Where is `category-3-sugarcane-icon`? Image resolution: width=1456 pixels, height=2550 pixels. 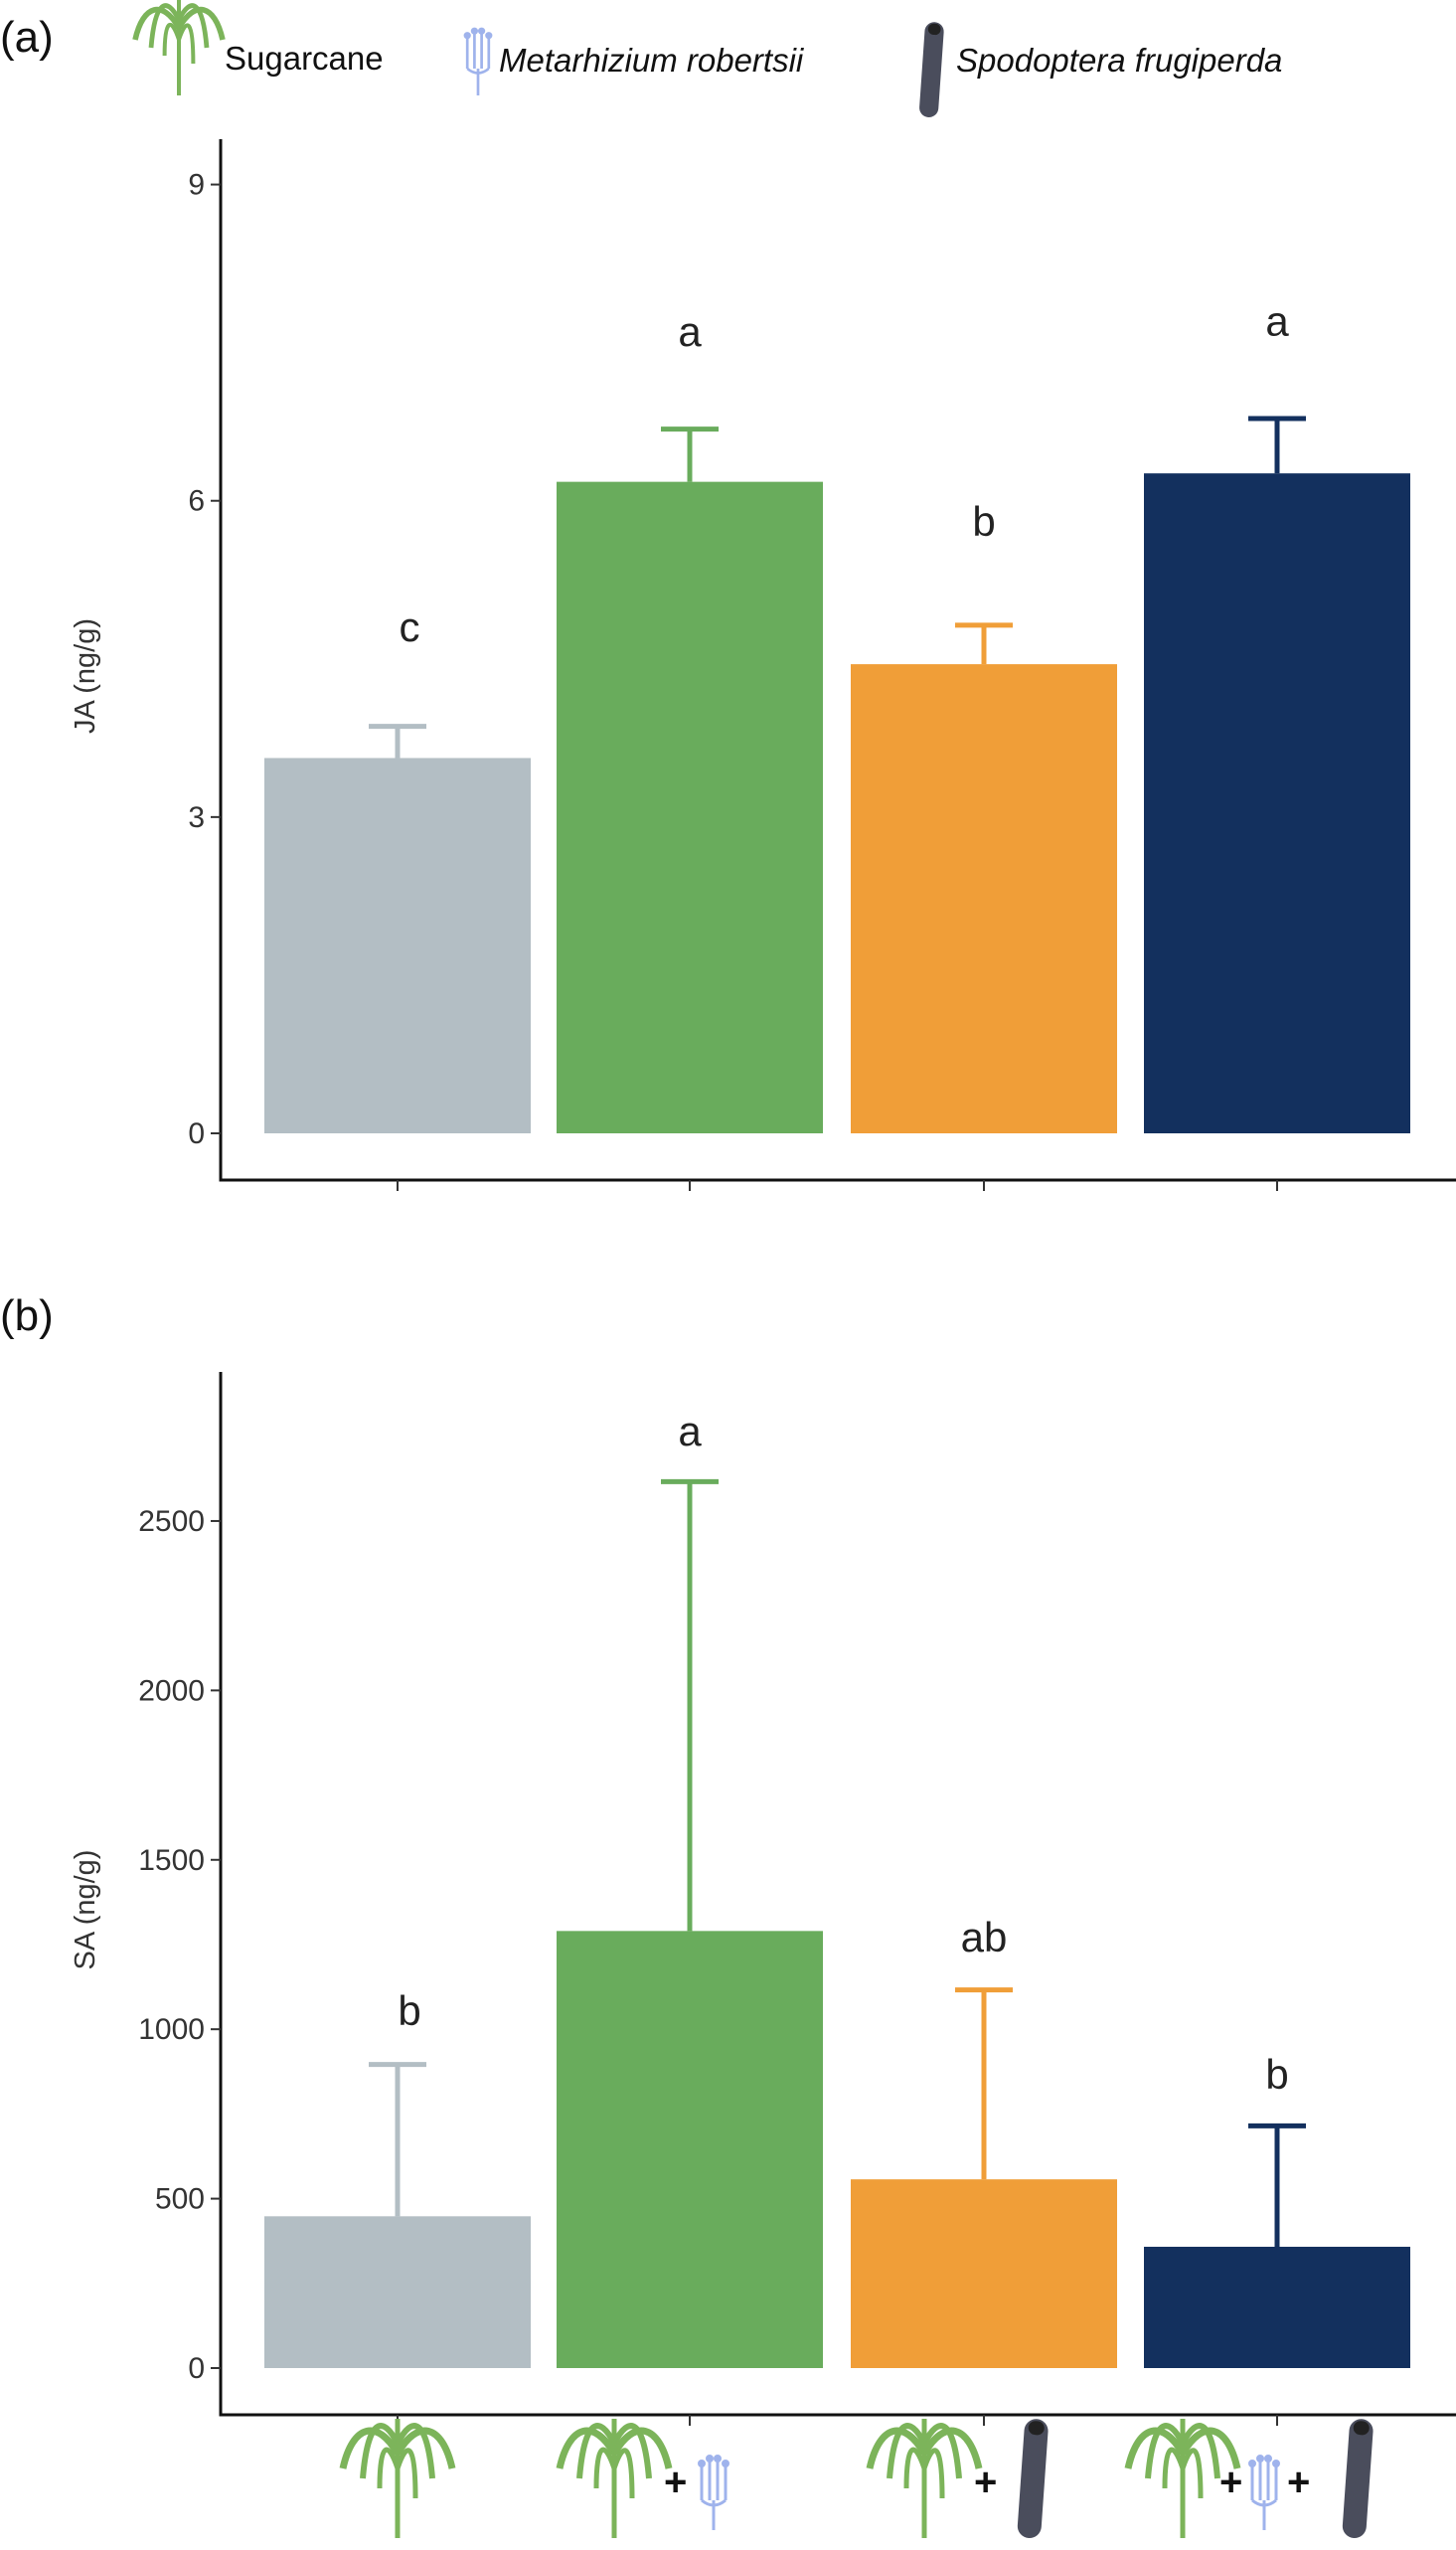 category-3-sugarcane-icon is located at coordinates (924, 2478).